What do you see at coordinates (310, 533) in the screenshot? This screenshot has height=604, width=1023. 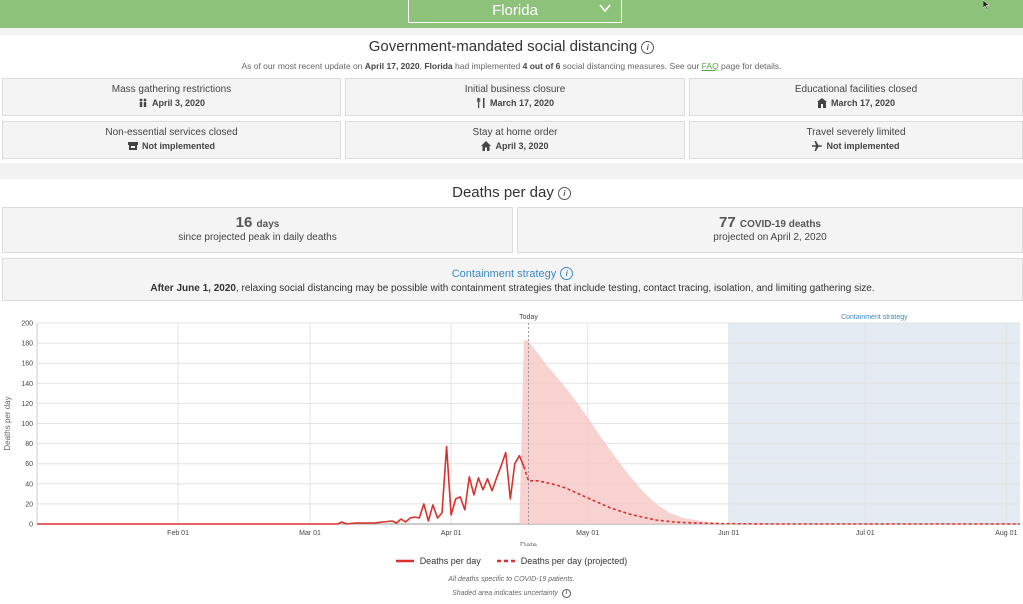 I see `x-tick-label: Mar 01` at bounding box center [310, 533].